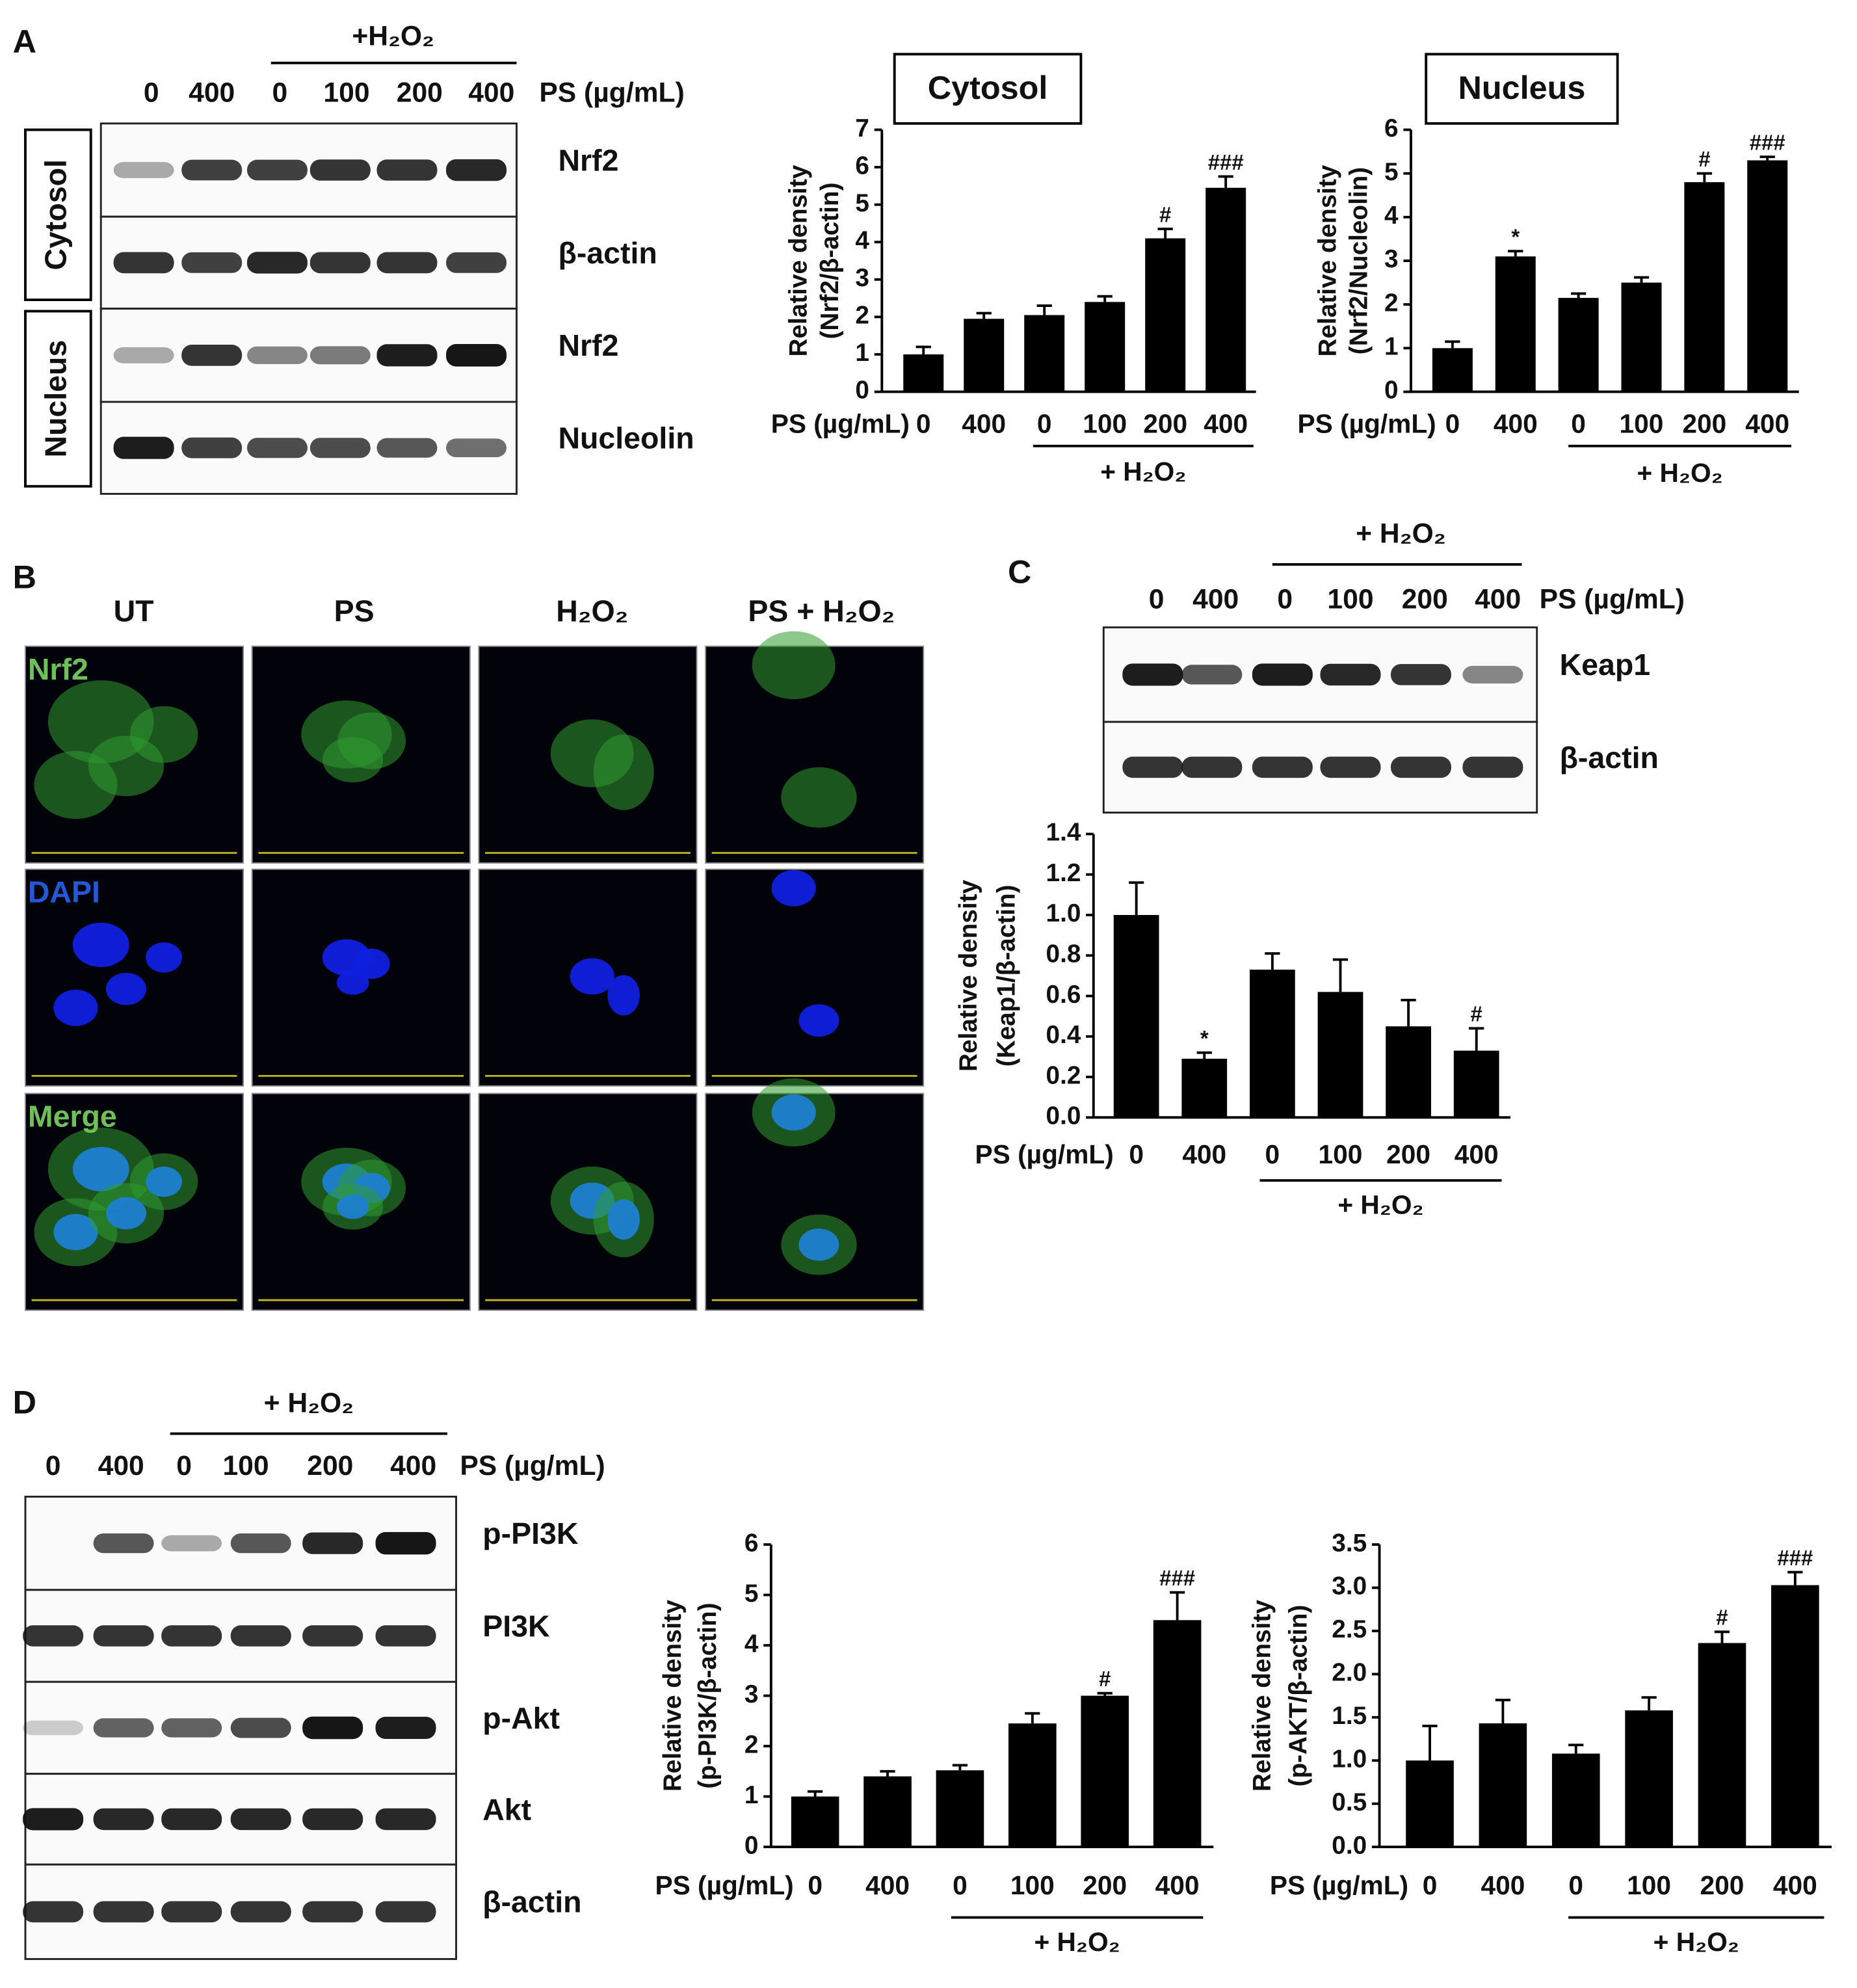 This screenshot has height=1988, width=1857. I want to click on y-axis-label: (p-PI3K/β-actin), so click(708, 1695).